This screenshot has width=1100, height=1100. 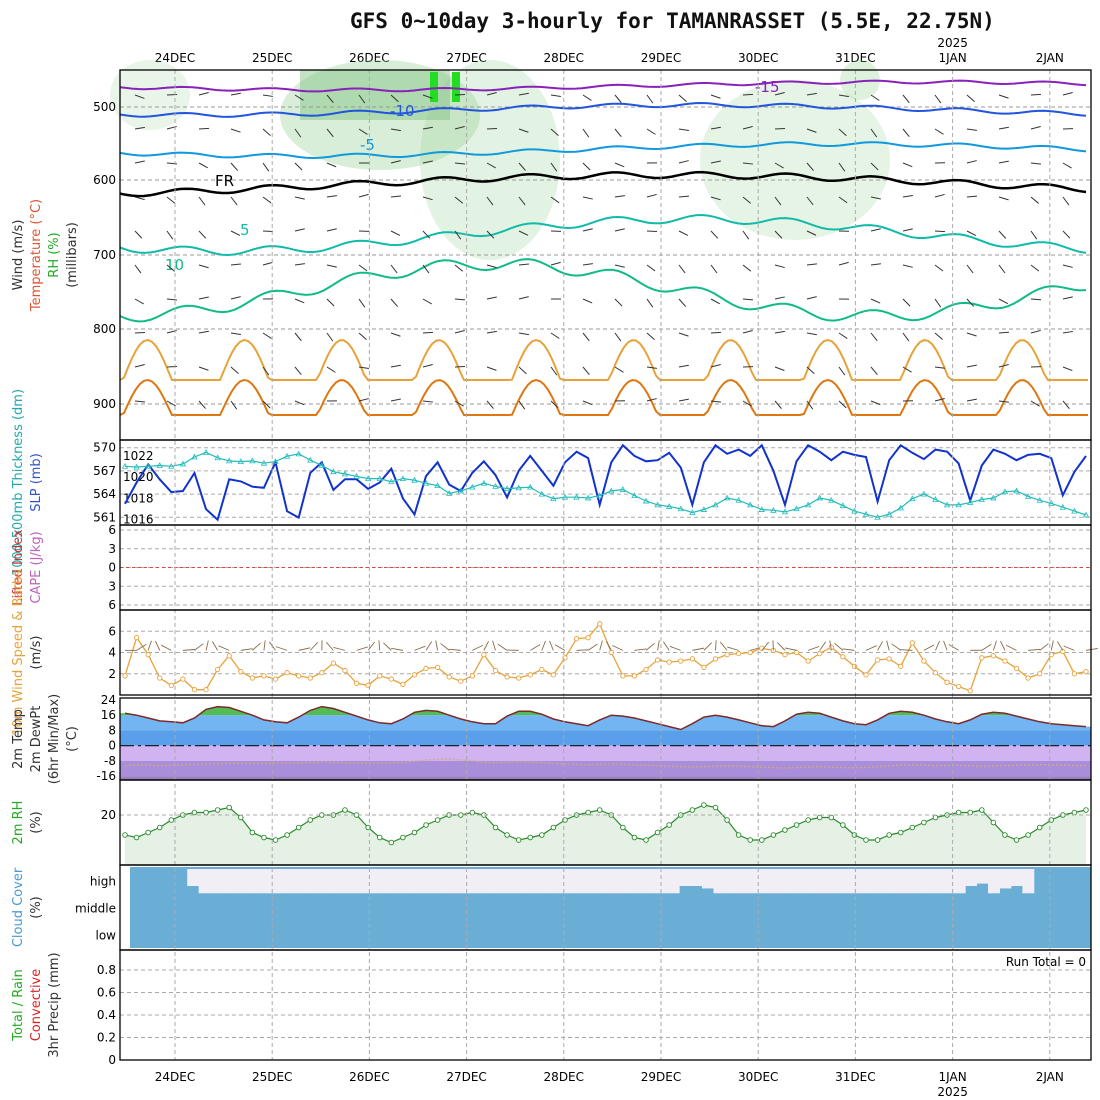 I want to click on thickness-y-tick: 570, so click(x=104, y=448).